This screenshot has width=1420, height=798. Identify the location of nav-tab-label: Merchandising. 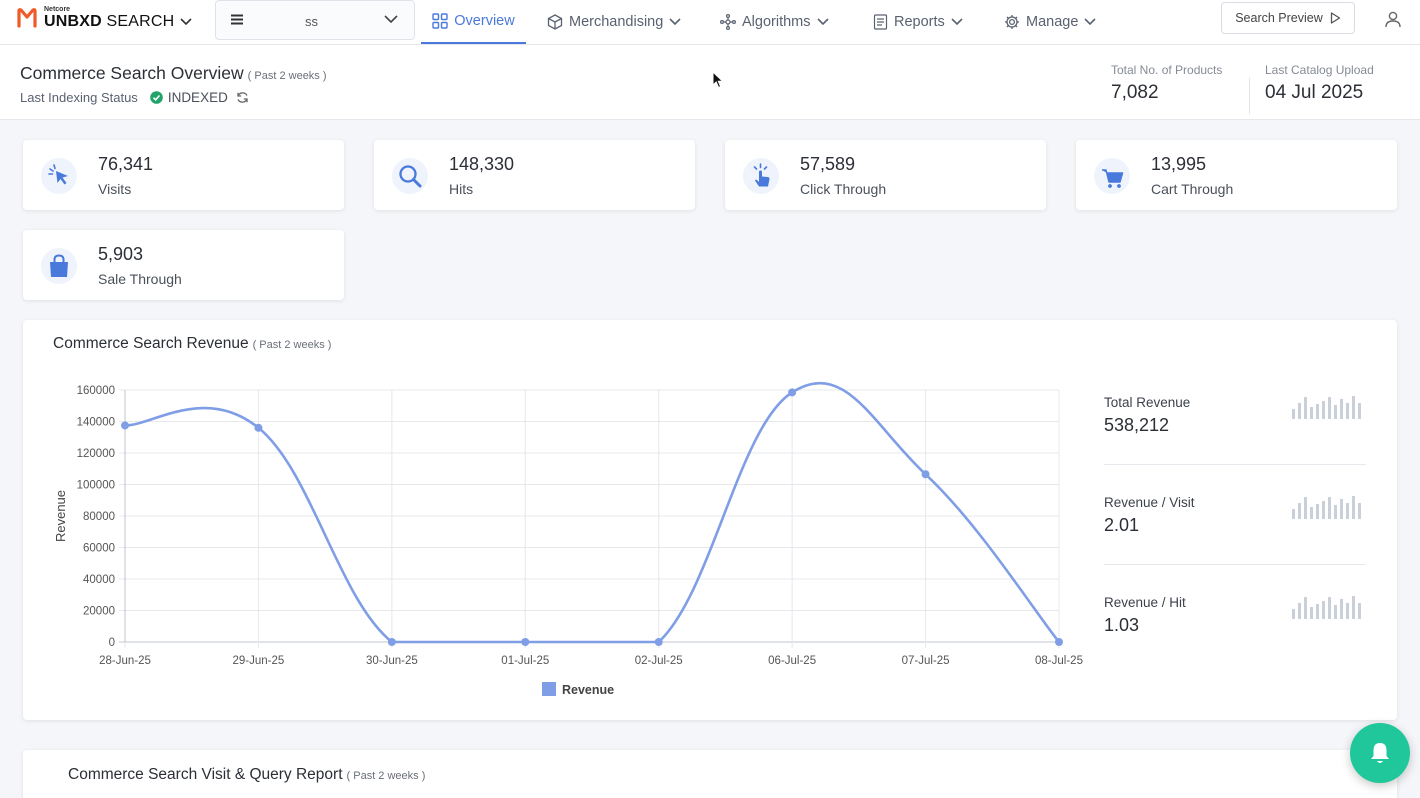
(616, 22).